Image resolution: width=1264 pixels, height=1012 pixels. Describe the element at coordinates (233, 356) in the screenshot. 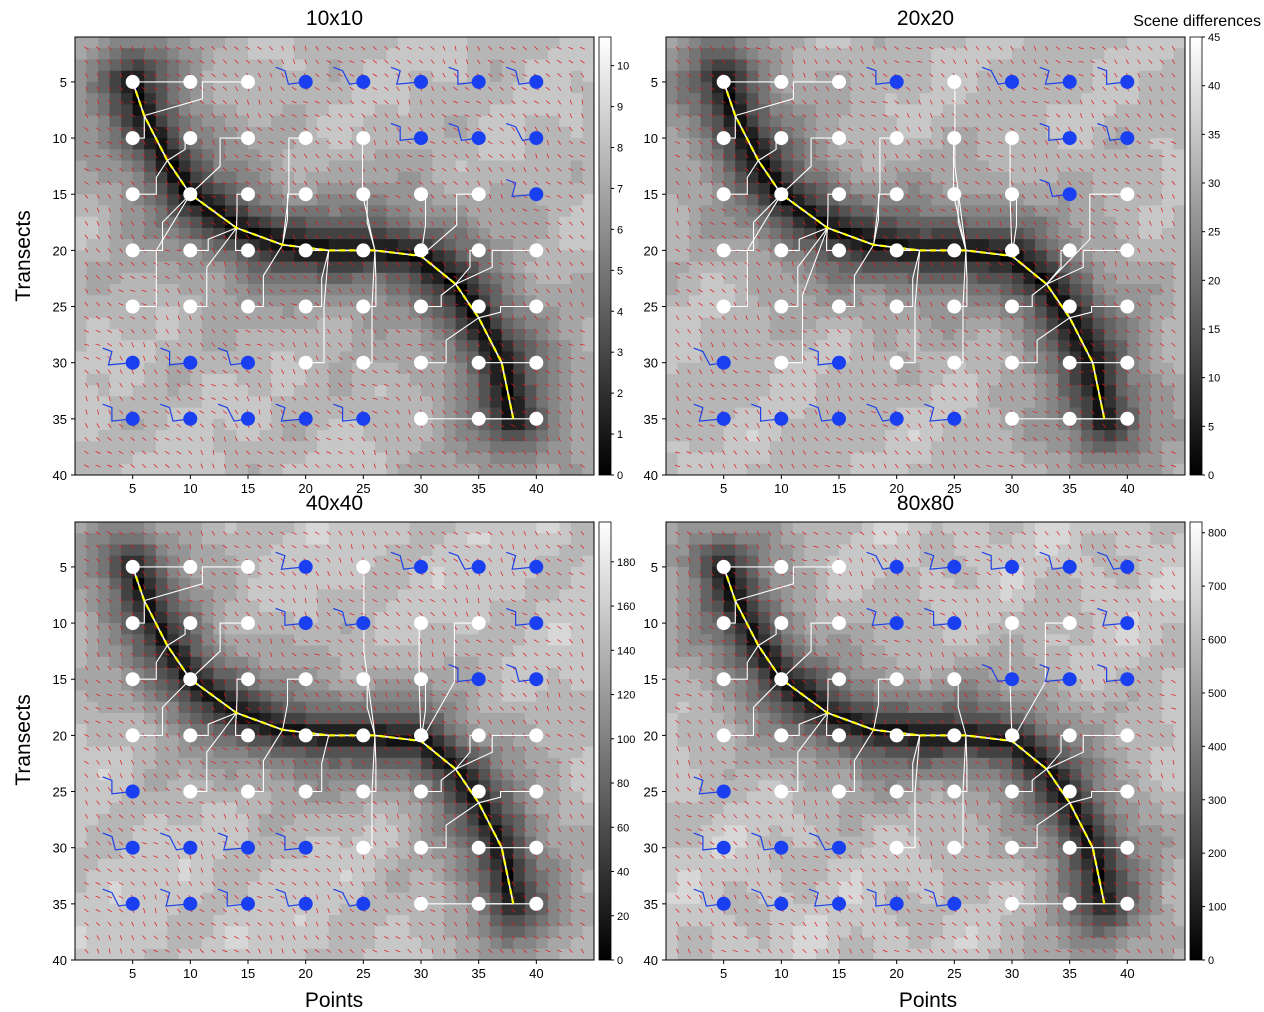

I see `blue-path` at that location.